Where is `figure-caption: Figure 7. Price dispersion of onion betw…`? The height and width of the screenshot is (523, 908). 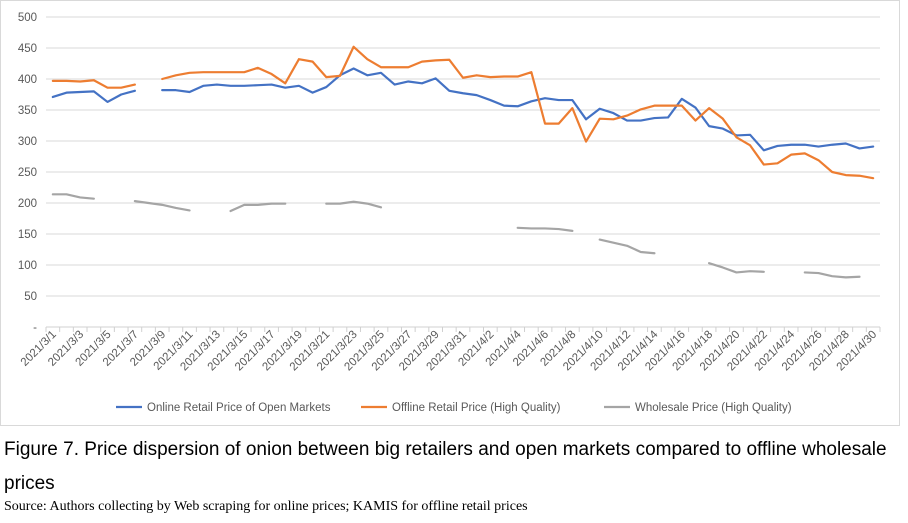
figure-caption: Figure 7. Price dispersion of onion betw… is located at coordinates (445, 466).